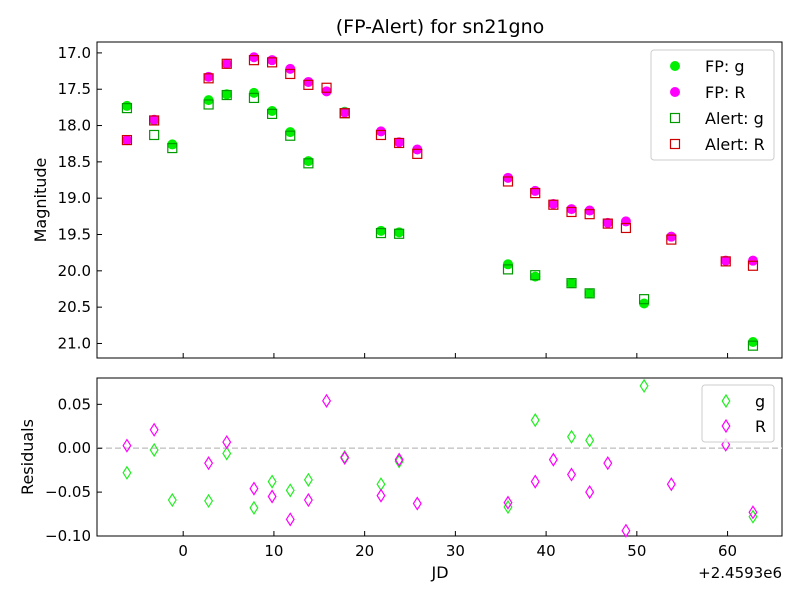  Describe the element at coordinates (455, 551) in the screenshot. I see `x-tick-label: 30` at that location.